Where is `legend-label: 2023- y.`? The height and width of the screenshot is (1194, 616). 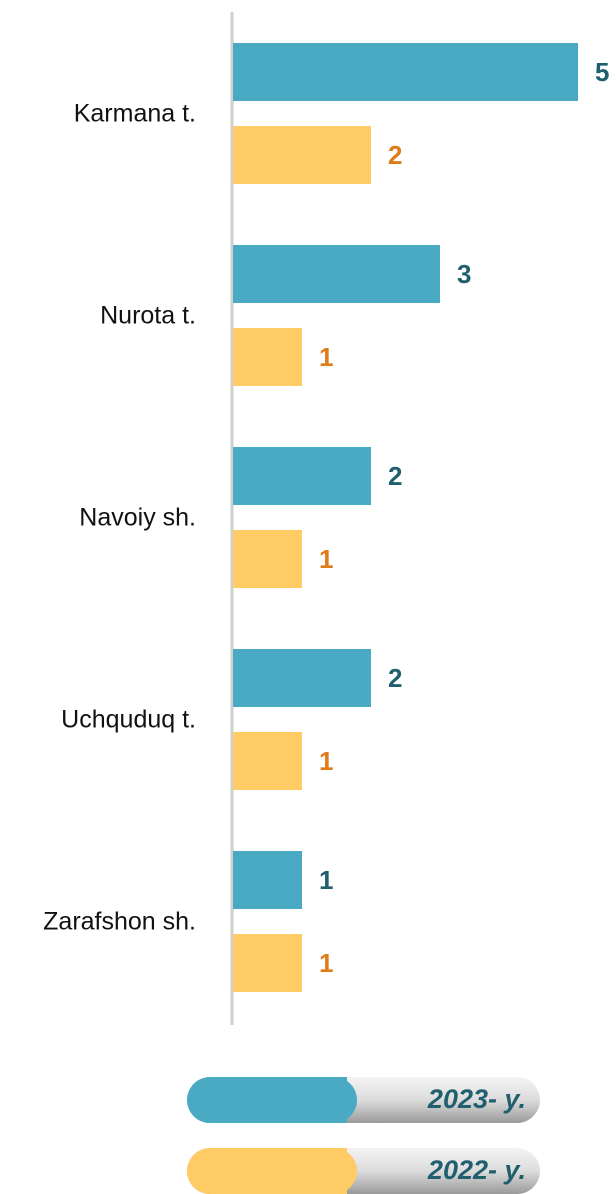
legend-label: 2023- y. is located at coordinates (476, 1099).